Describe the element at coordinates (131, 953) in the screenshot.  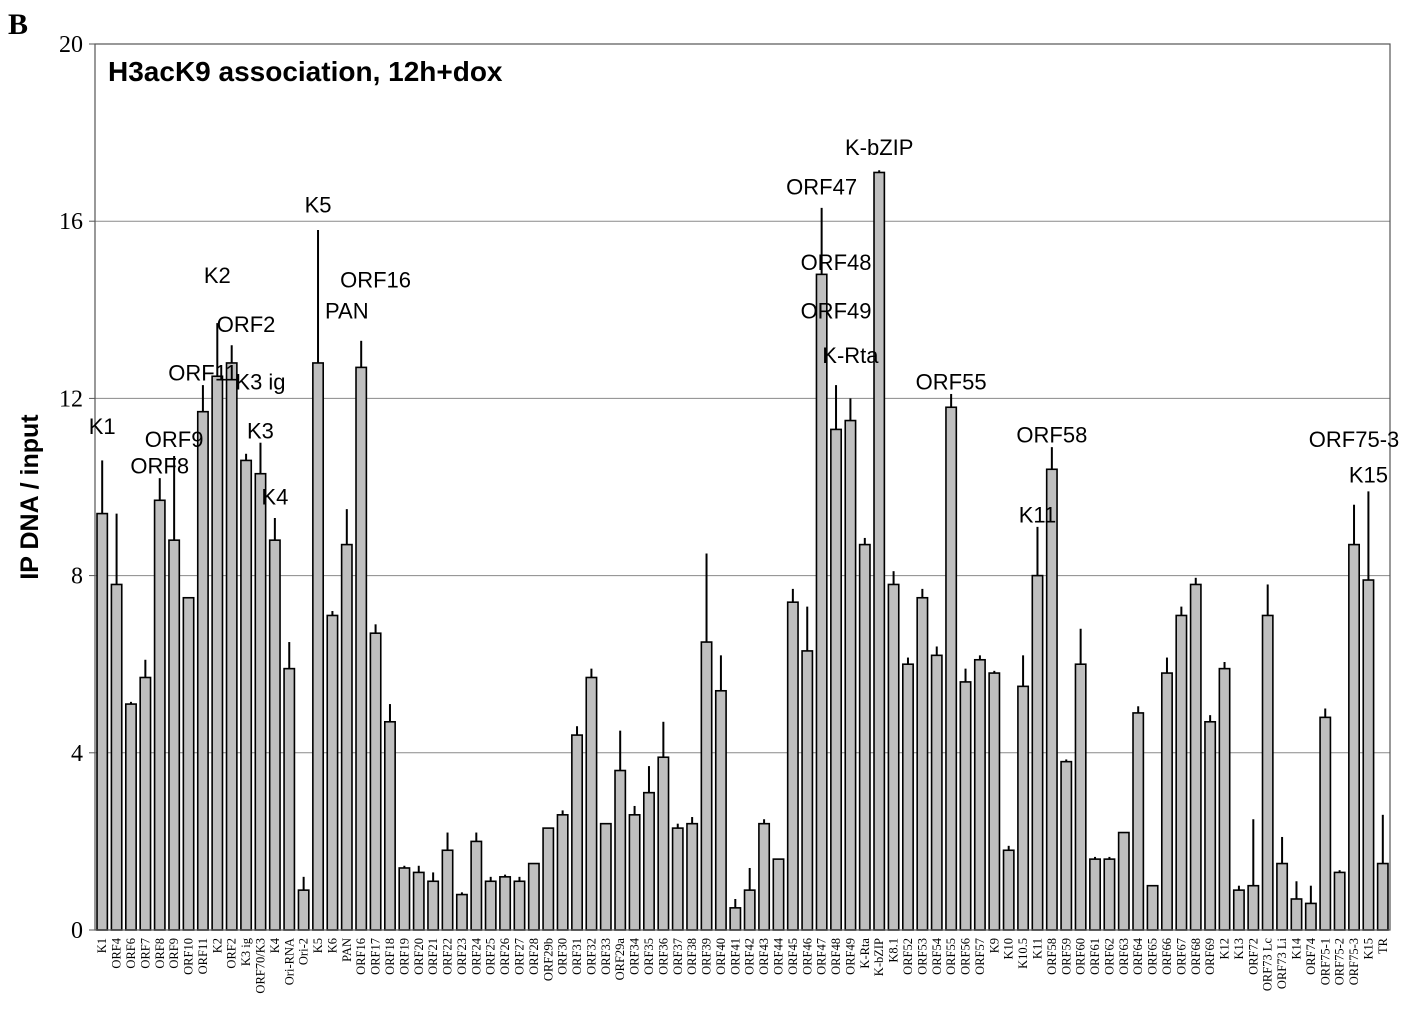
I see `x-tick-label: ORF6` at that location.